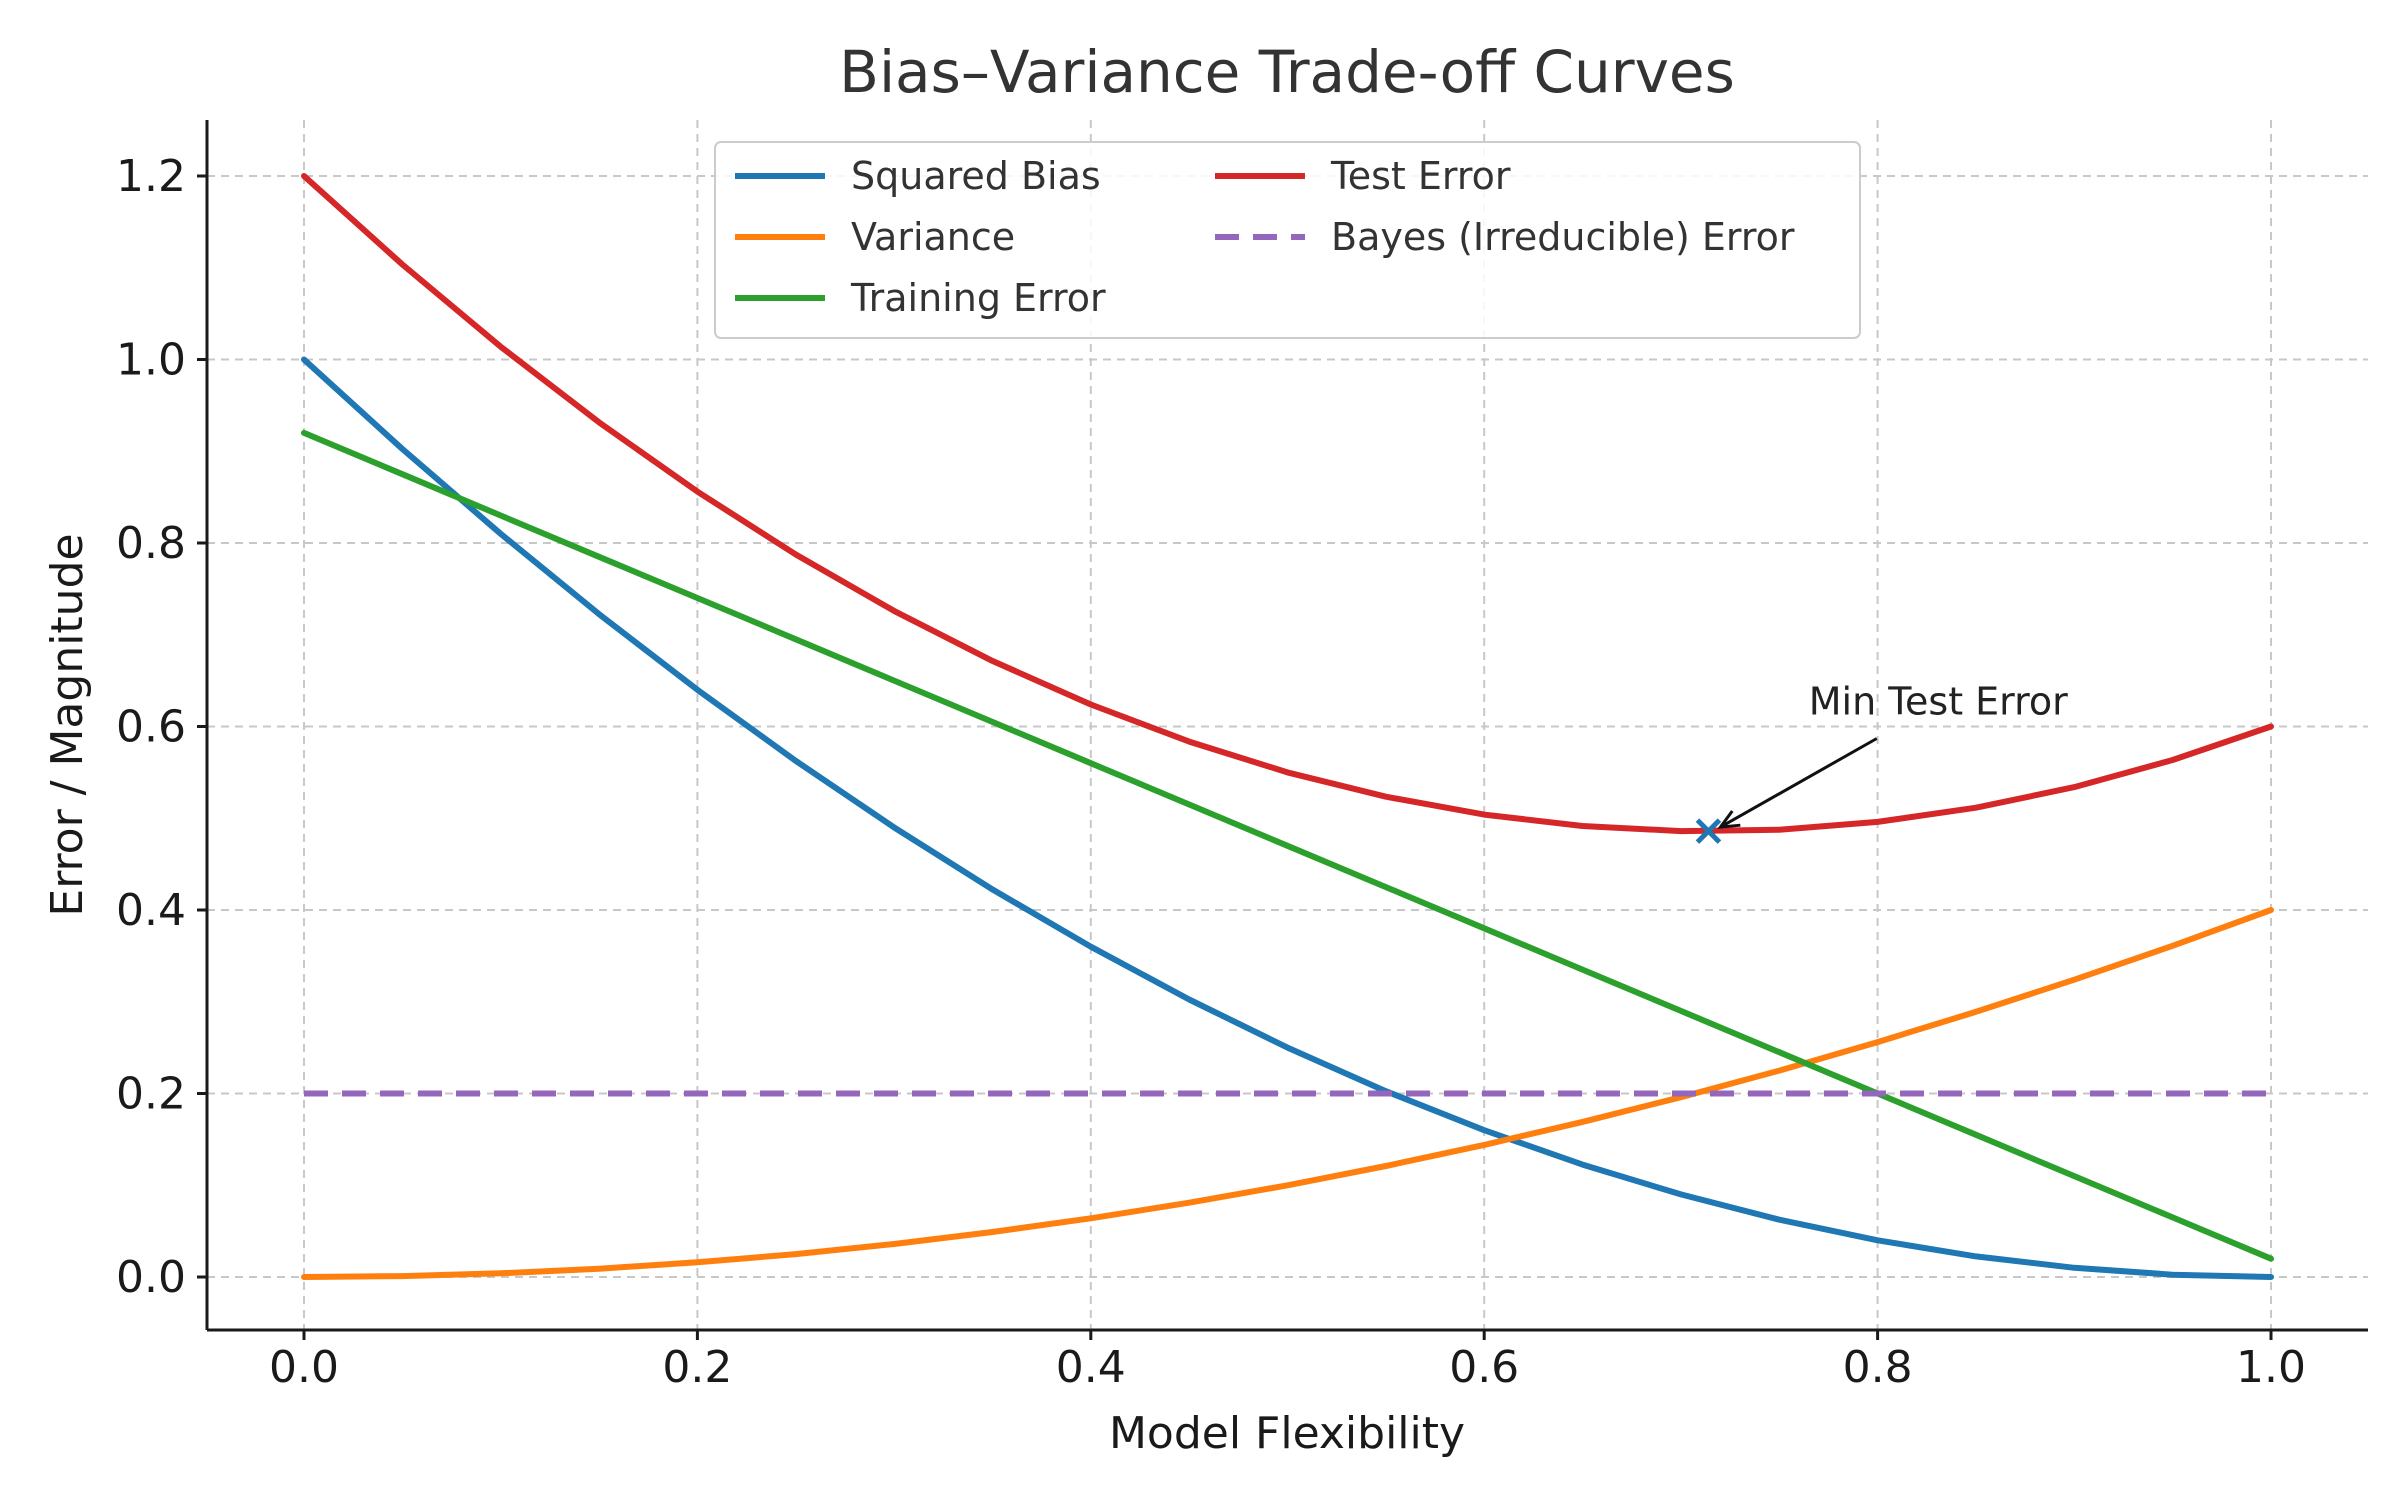 The image size is (2400, 1500). What do you see at coordinates (67, 724) in the screenshot?
I see `y-axis-label: Error / Magnitude` at bounding box center [67, 724].